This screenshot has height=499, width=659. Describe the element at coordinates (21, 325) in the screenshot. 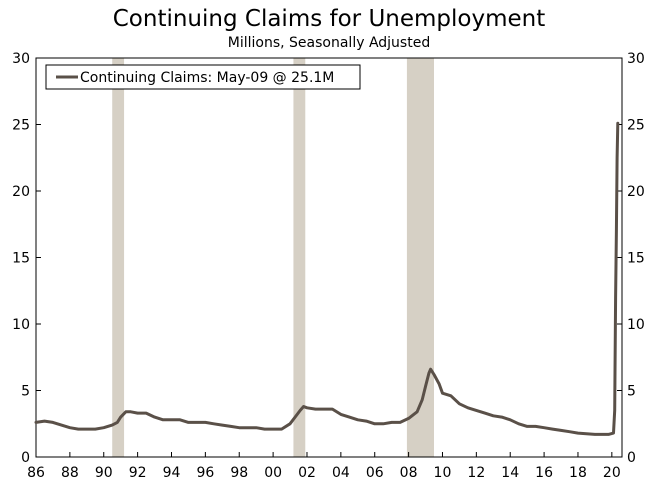

I see `y-tick-label-left: 10` at that location.